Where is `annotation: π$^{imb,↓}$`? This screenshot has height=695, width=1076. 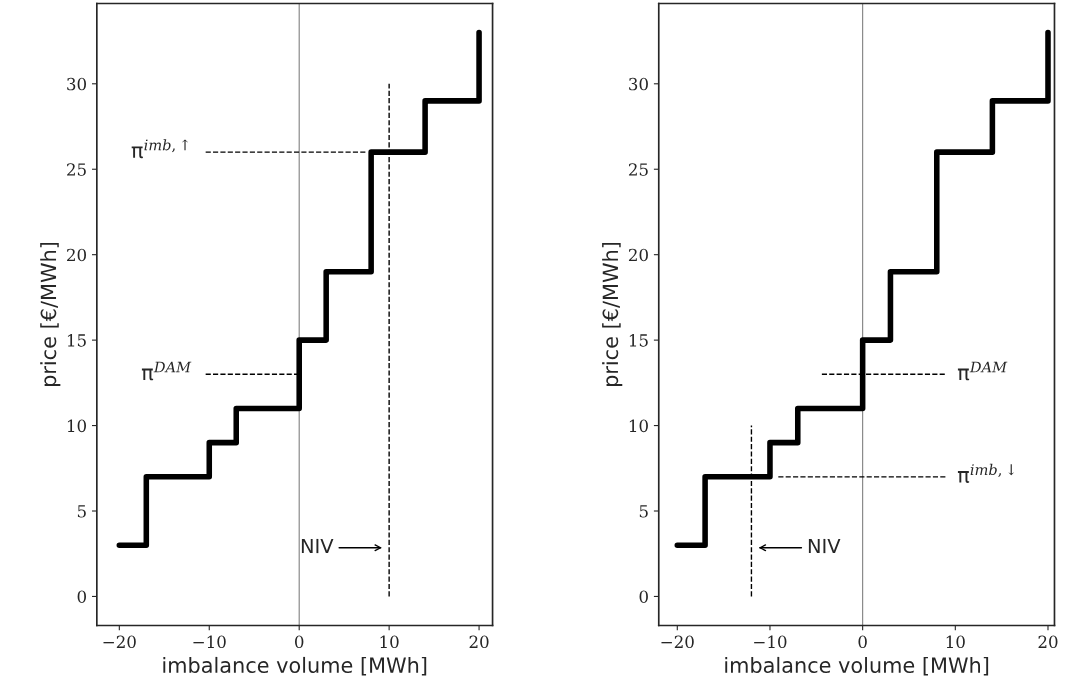
annotation: π$^{imb,↓}$ is located at coordinates (986, 473).